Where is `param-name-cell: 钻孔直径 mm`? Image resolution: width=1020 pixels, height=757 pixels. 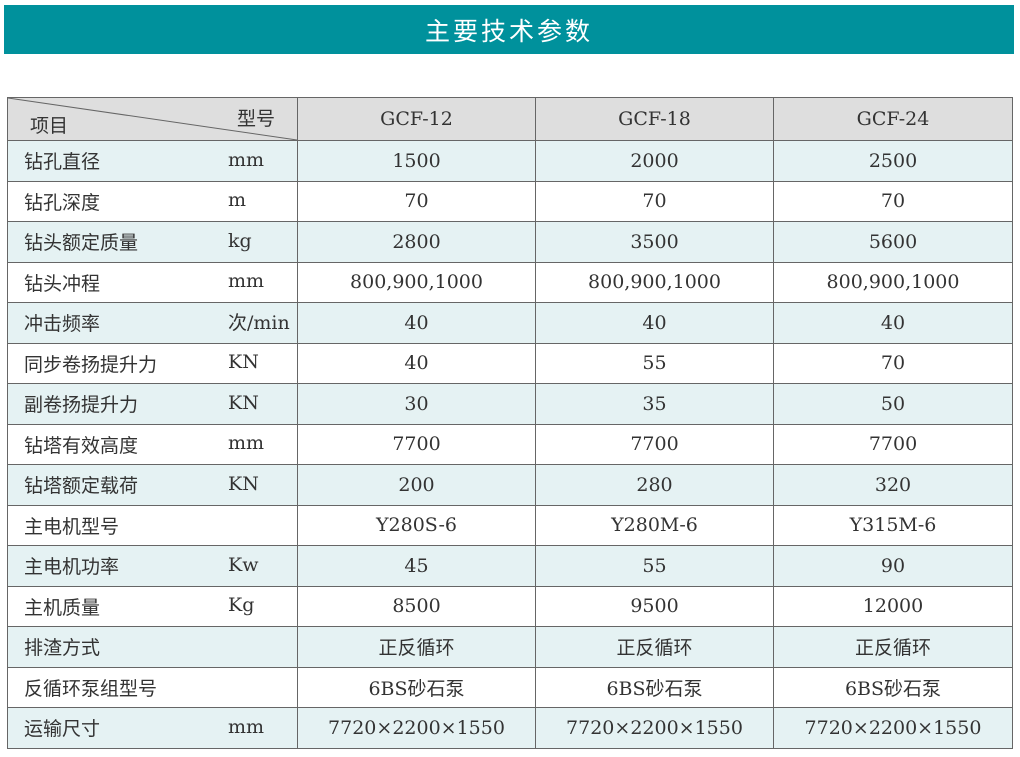 param-name-cell: 钻孔直径 mm is located at coordinates (152, 161).